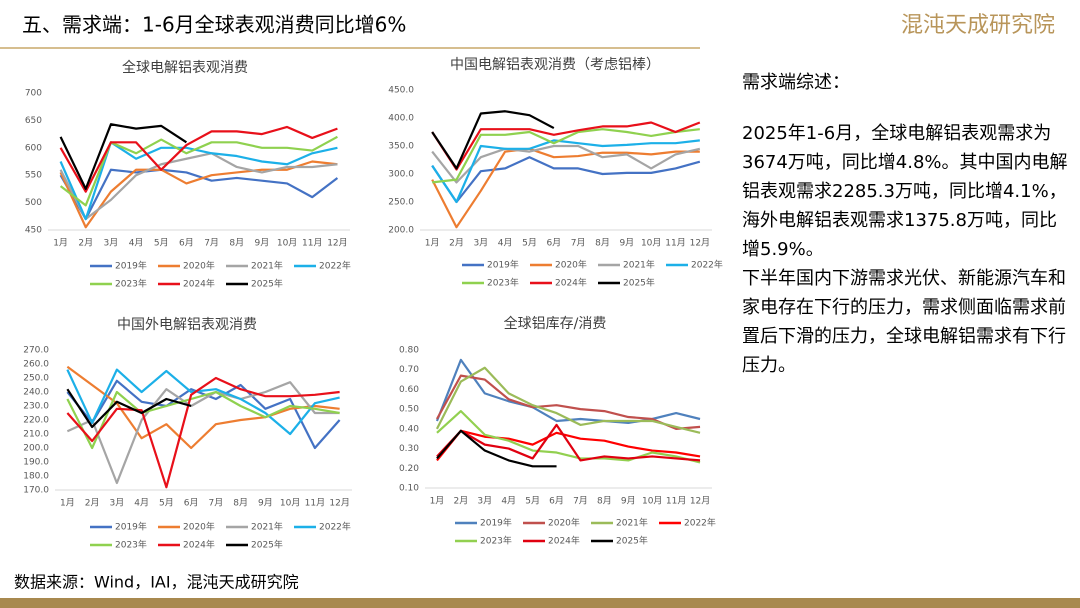 The image size is (1080, 608). I want to click on y-tick-label: 200.0, so click(401, 231).